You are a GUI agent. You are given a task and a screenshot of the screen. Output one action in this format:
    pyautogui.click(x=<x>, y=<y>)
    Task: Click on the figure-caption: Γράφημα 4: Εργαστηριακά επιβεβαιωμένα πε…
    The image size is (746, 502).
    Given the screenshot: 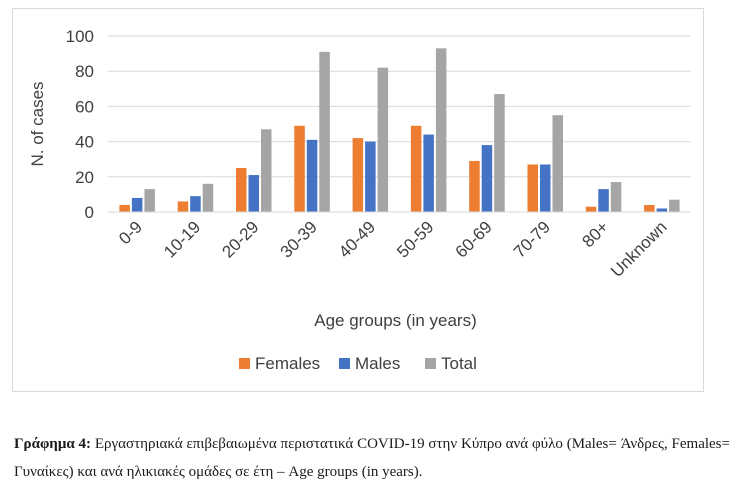 What is the action you would take?
    pyautogui.click(x=372, y=458)
    